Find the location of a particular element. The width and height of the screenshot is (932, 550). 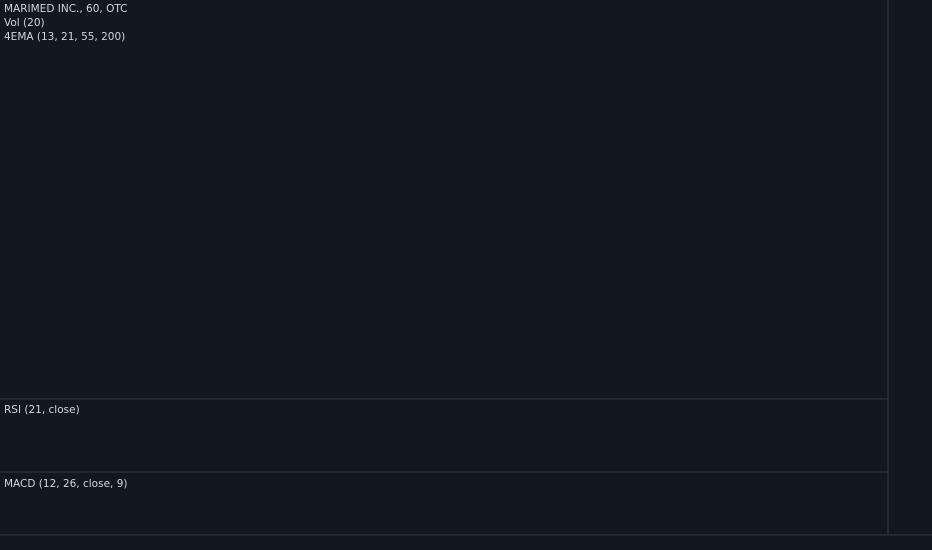

rsi-title: RSI (21, close) is located at coordinates (42, 410).